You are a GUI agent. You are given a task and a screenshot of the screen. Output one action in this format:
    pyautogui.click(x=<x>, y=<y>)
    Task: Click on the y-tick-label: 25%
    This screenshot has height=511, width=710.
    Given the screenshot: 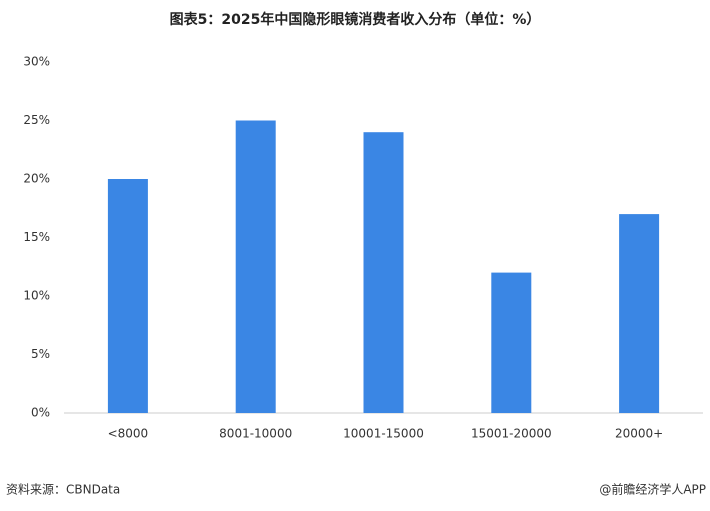 What is the action you would take?
    pyautogui.click(x=36, y=120)
    